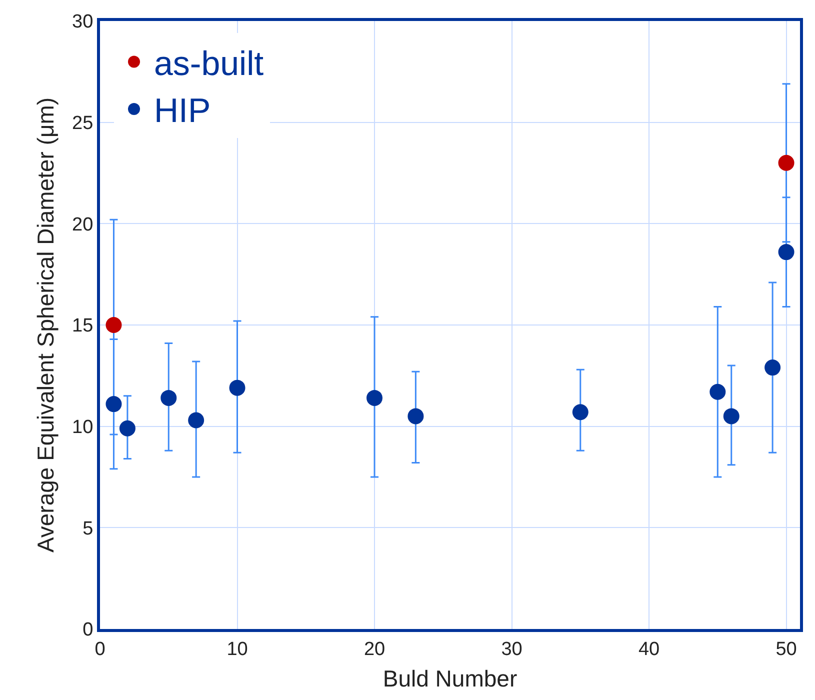 The height and width of the screenshot is (700, 815). I want to click on legend-label: as-built, so click(209, 64).